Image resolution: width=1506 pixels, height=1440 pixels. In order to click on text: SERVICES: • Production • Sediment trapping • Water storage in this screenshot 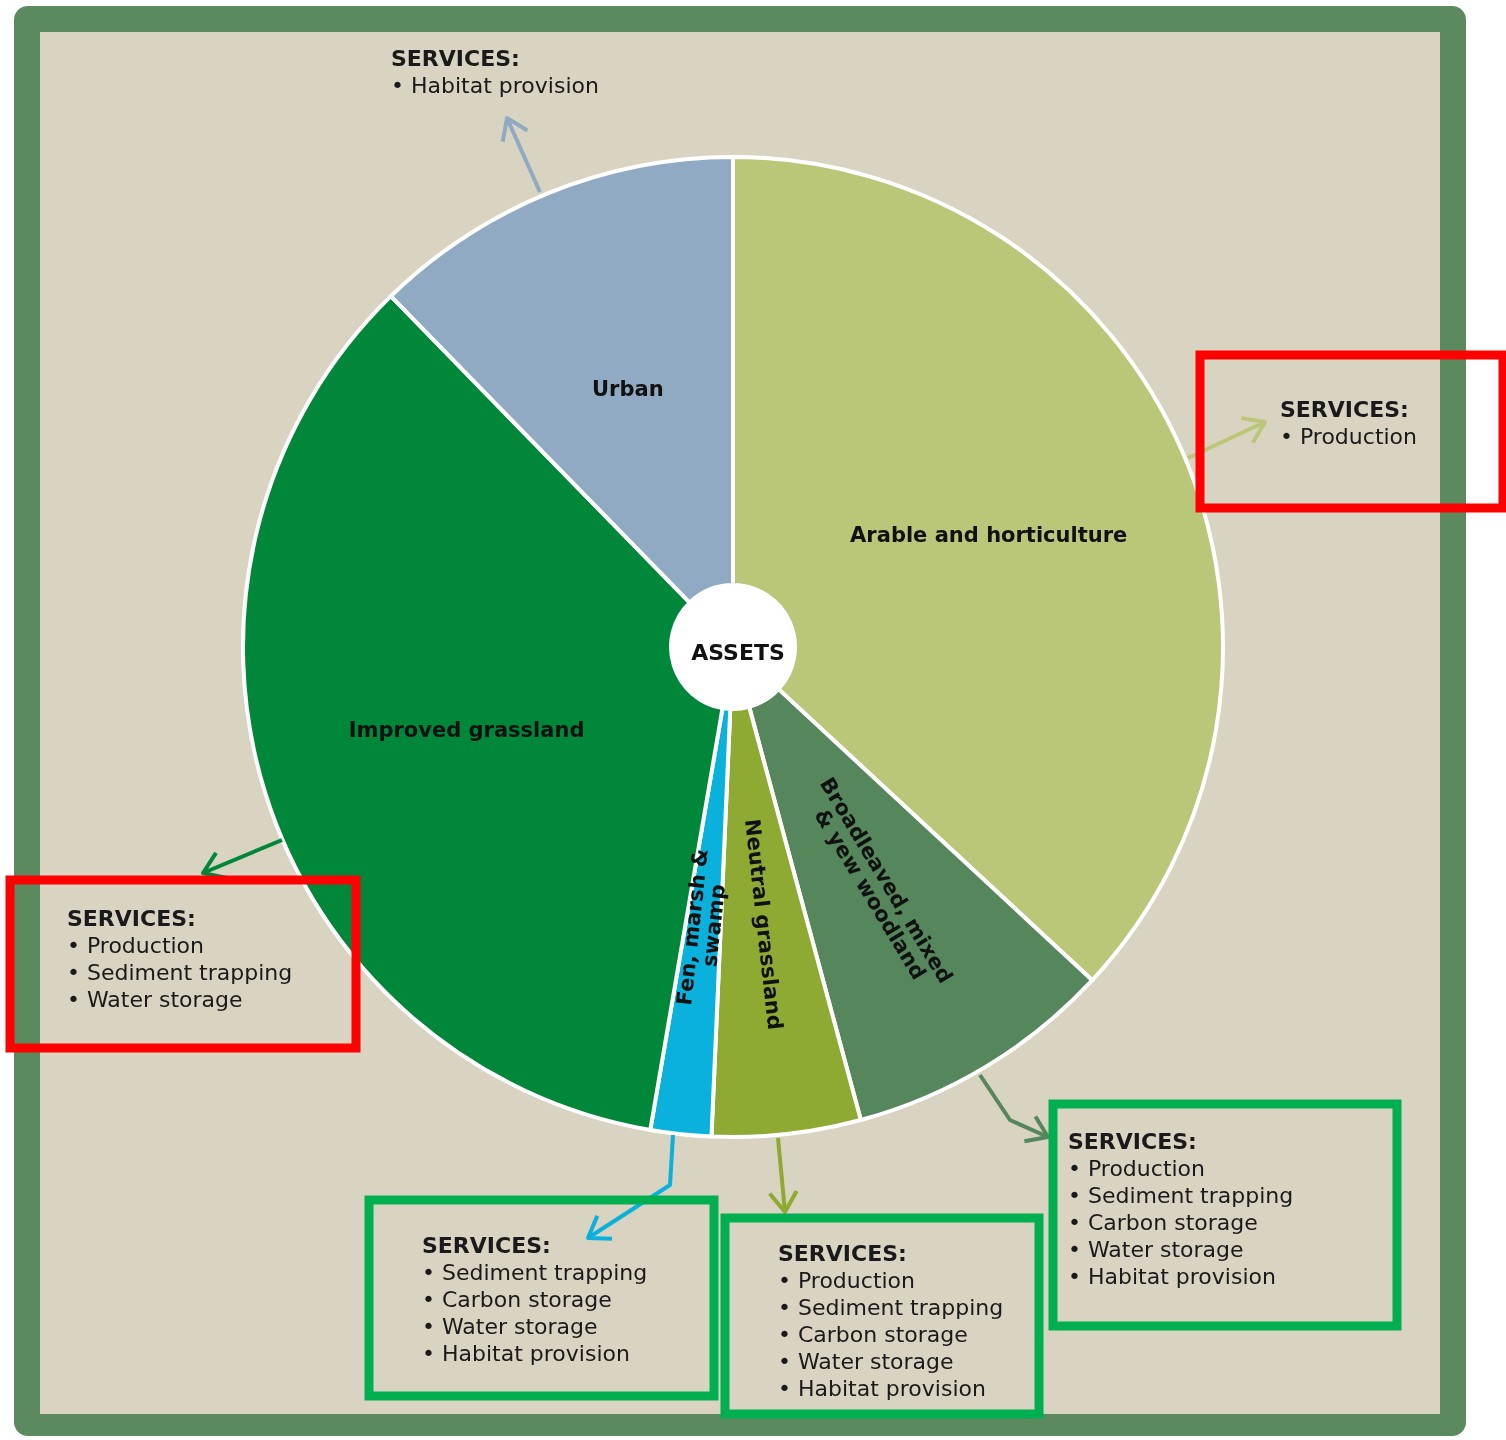, I will do `click(180, 959)`.